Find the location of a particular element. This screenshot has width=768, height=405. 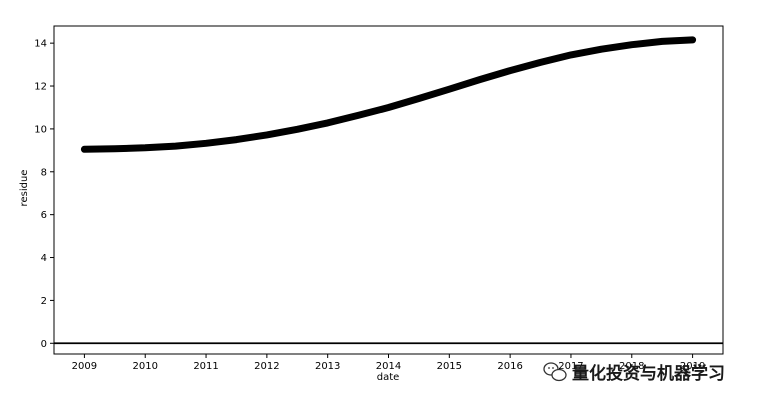

y-axis-label: residue is located at coordinates (24, 188).